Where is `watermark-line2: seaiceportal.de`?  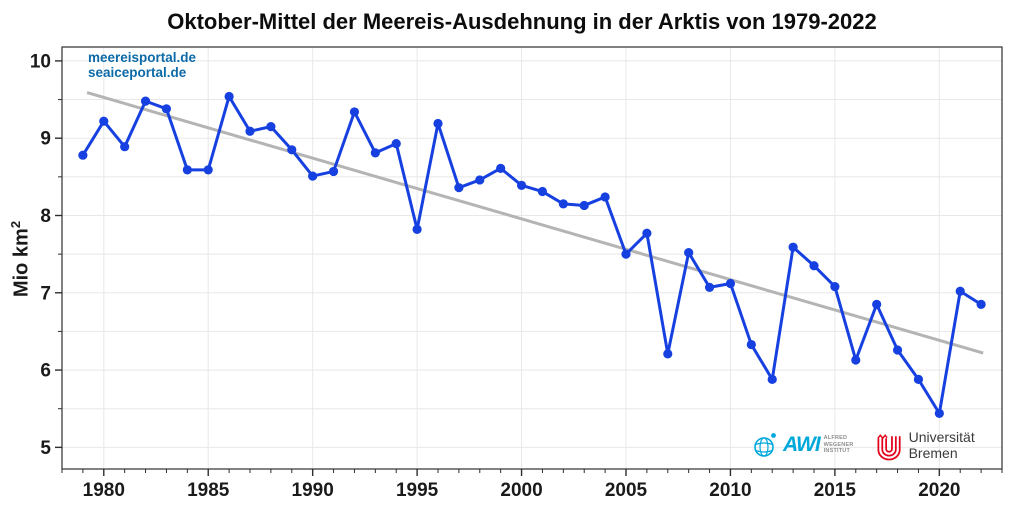 watermark-line2: seaiceportal.de is located at coordinates (137, 73).